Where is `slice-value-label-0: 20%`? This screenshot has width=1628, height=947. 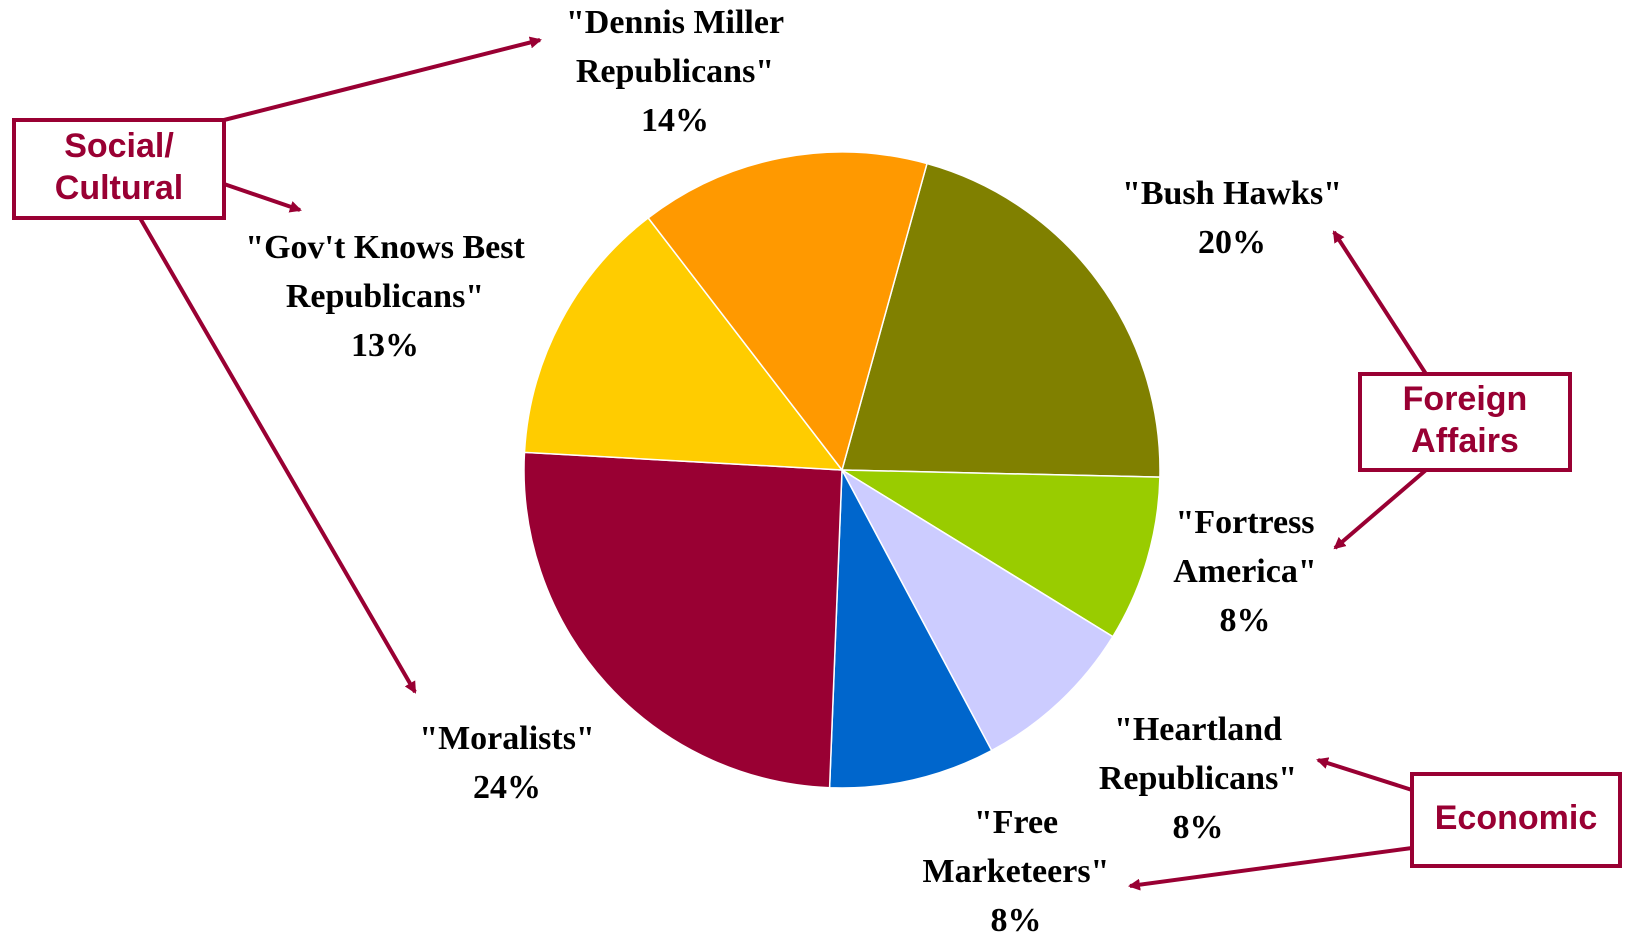
slice-value-label-0: 20% is located at coordinates (1232, 242).